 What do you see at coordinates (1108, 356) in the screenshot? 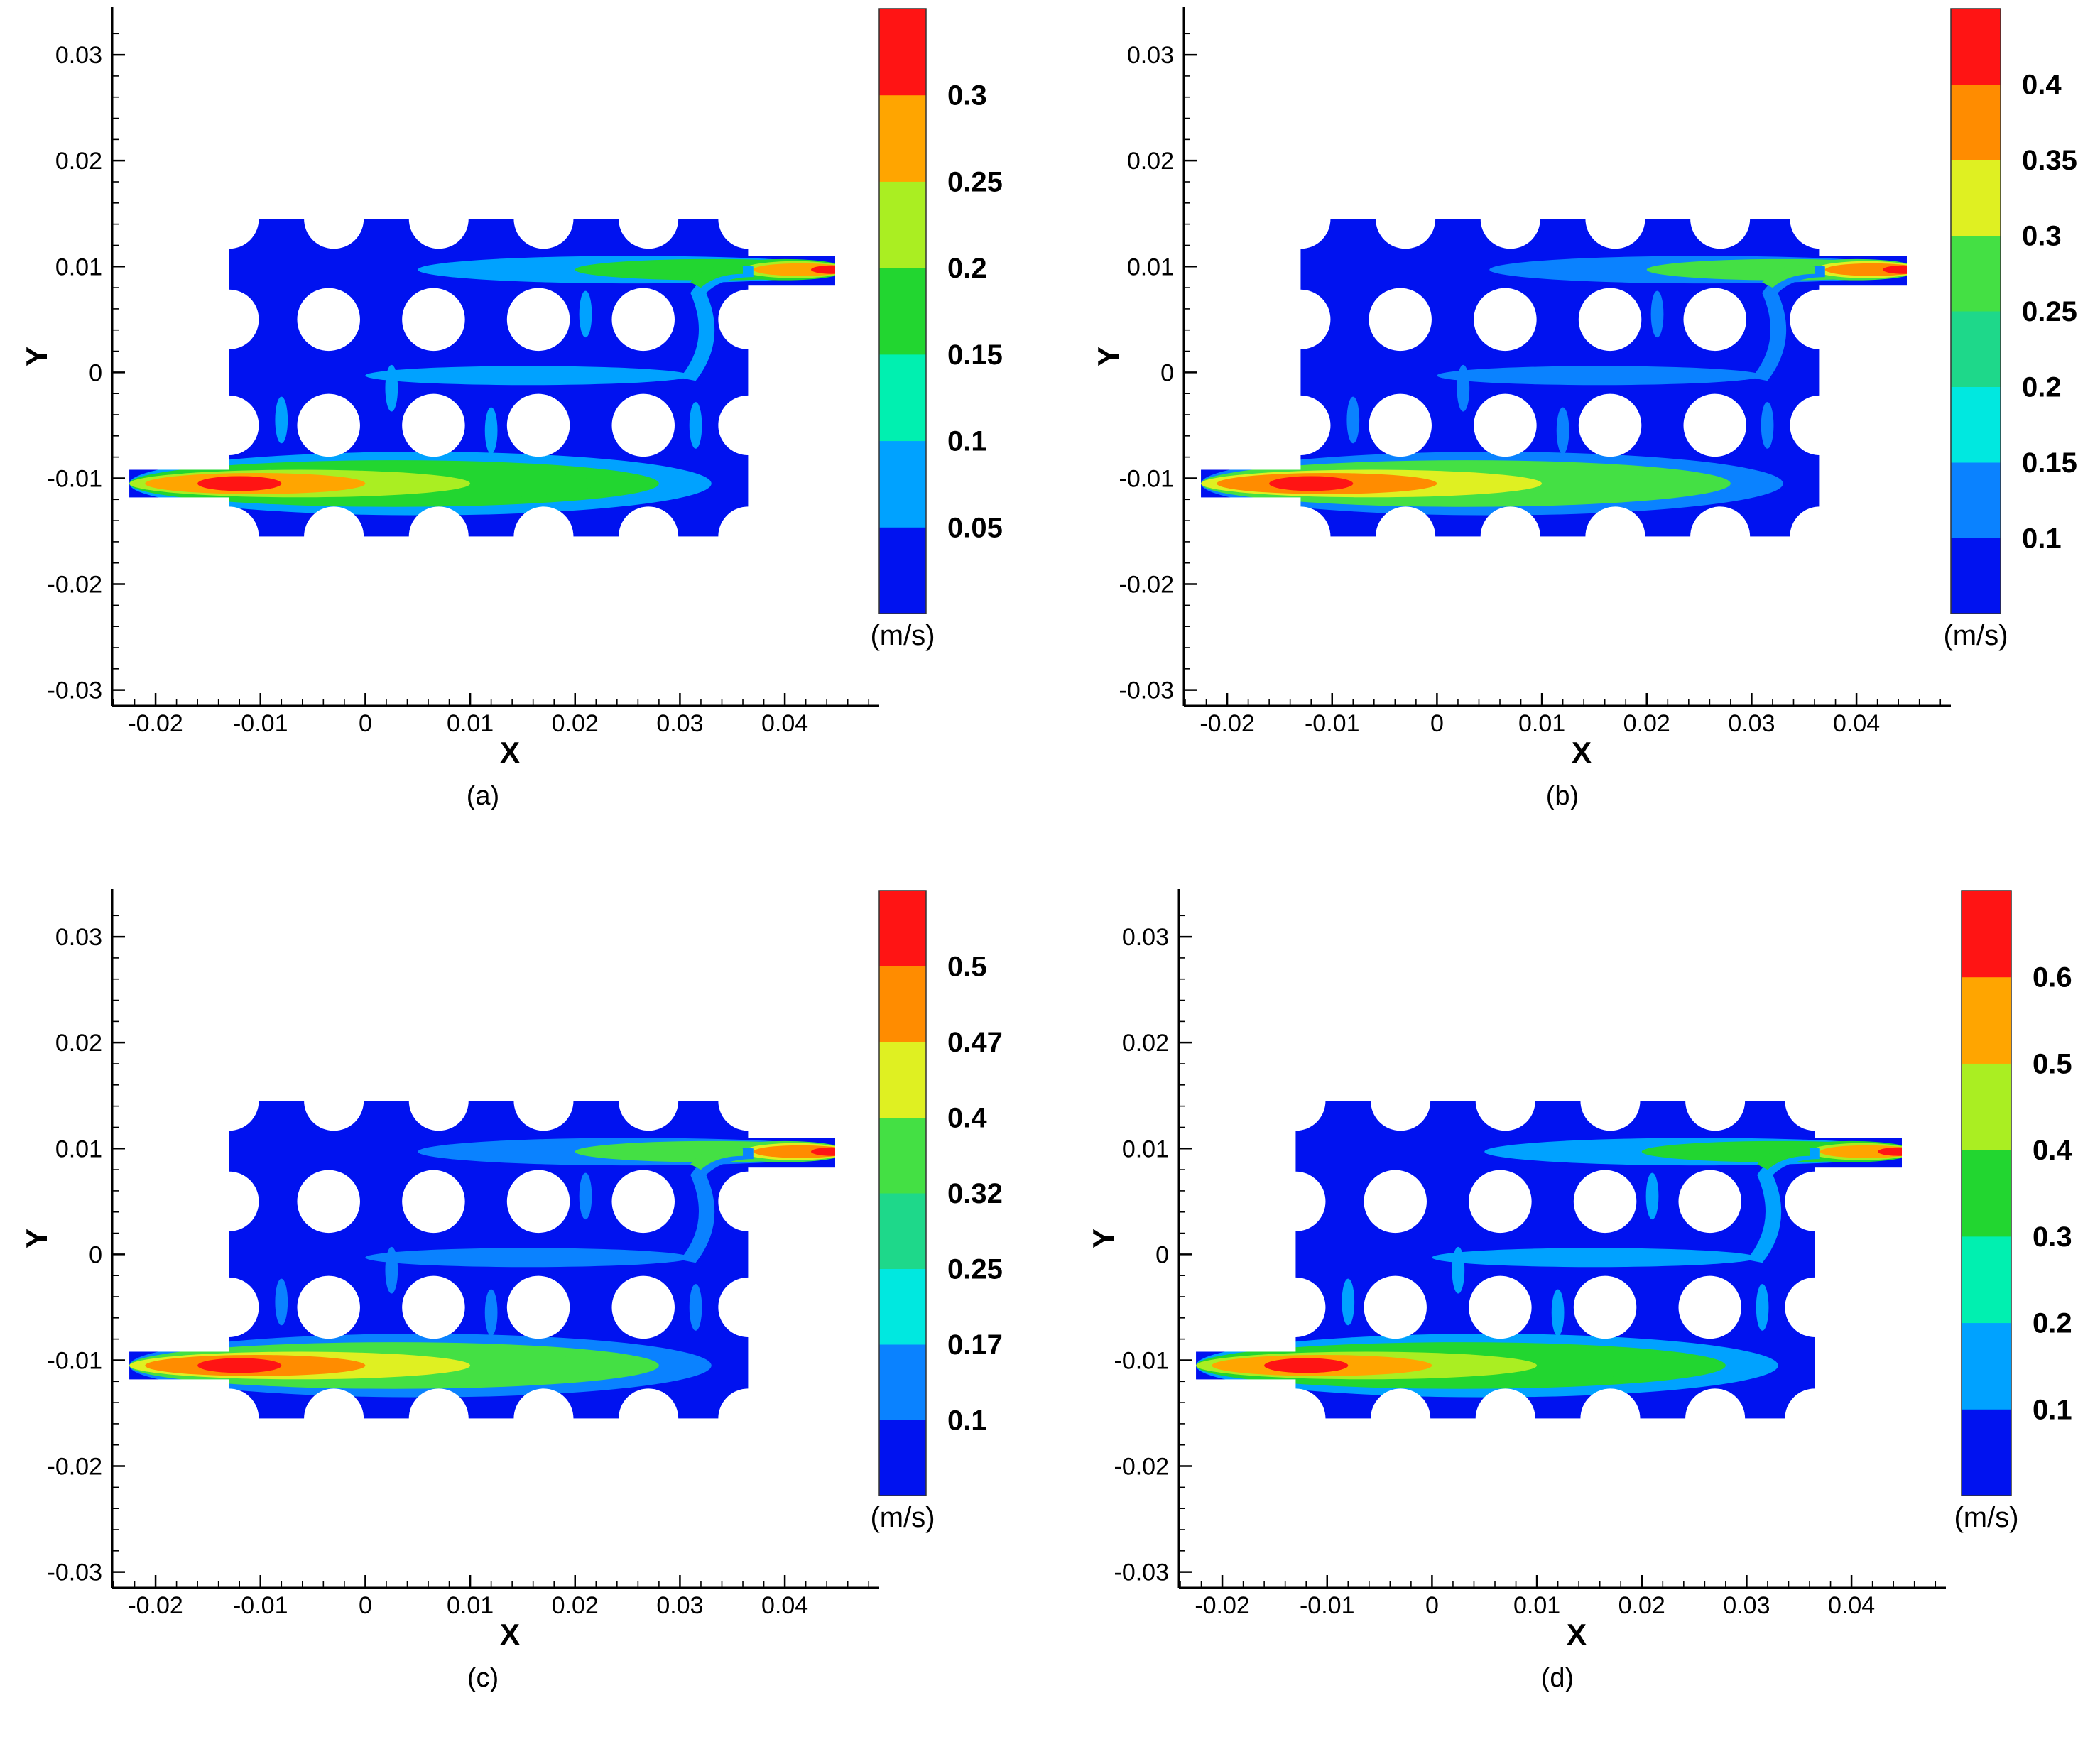
I see `y-axis-label: Y` at bounding box center [1108, 356].